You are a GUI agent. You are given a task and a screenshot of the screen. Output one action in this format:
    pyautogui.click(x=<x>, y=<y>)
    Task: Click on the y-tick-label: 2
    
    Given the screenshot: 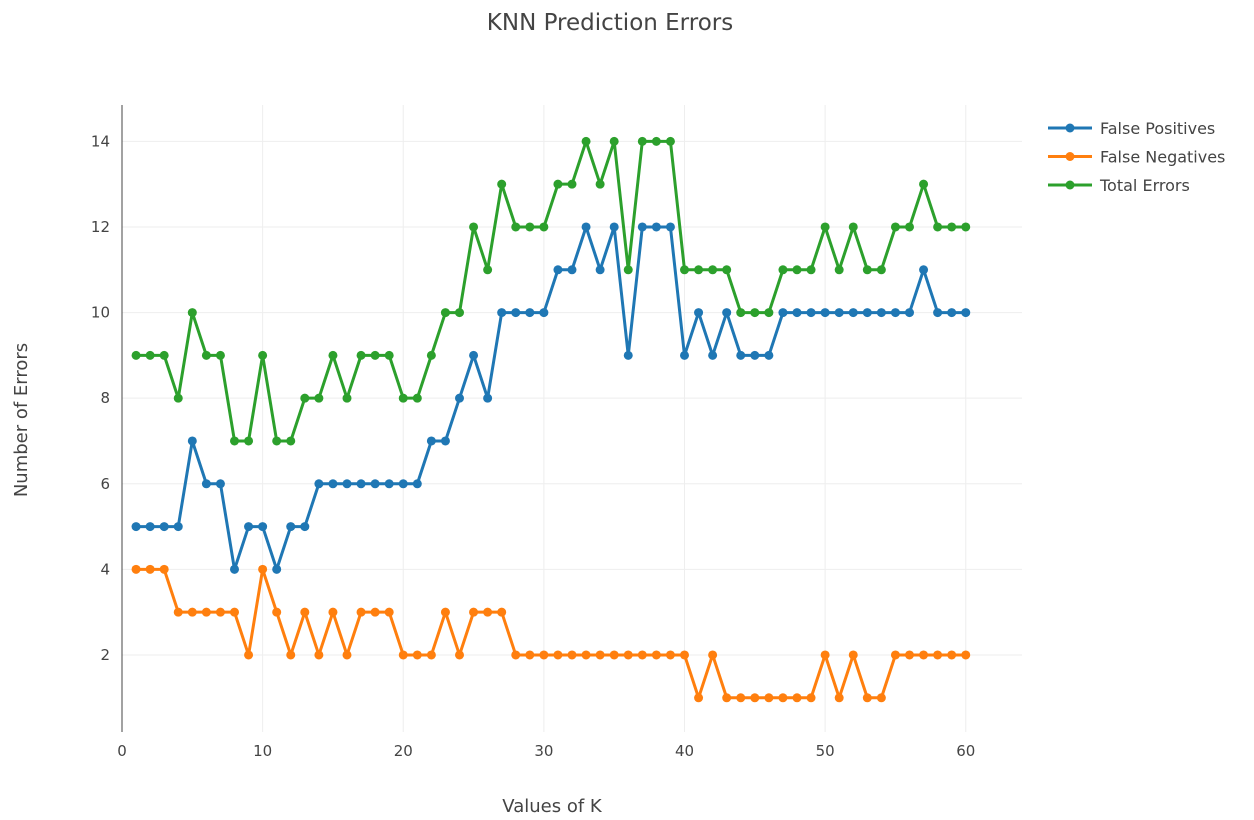 What is the action you would take?
    pyautogui.click(x=105, y=655)
    